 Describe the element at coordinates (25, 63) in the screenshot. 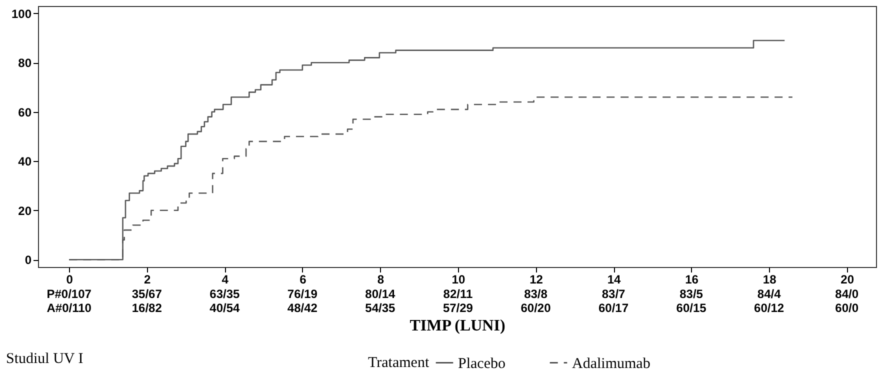

I see `y-tick-label: 80` at that location.